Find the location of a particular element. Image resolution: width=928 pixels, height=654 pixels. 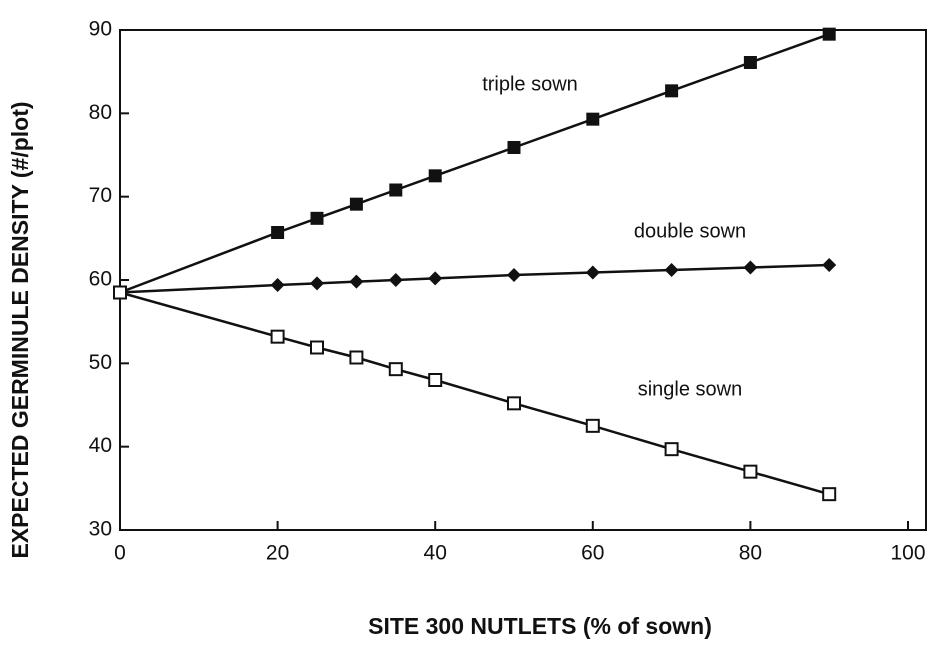

series-label: double sown is located at coordinates (690, 231).